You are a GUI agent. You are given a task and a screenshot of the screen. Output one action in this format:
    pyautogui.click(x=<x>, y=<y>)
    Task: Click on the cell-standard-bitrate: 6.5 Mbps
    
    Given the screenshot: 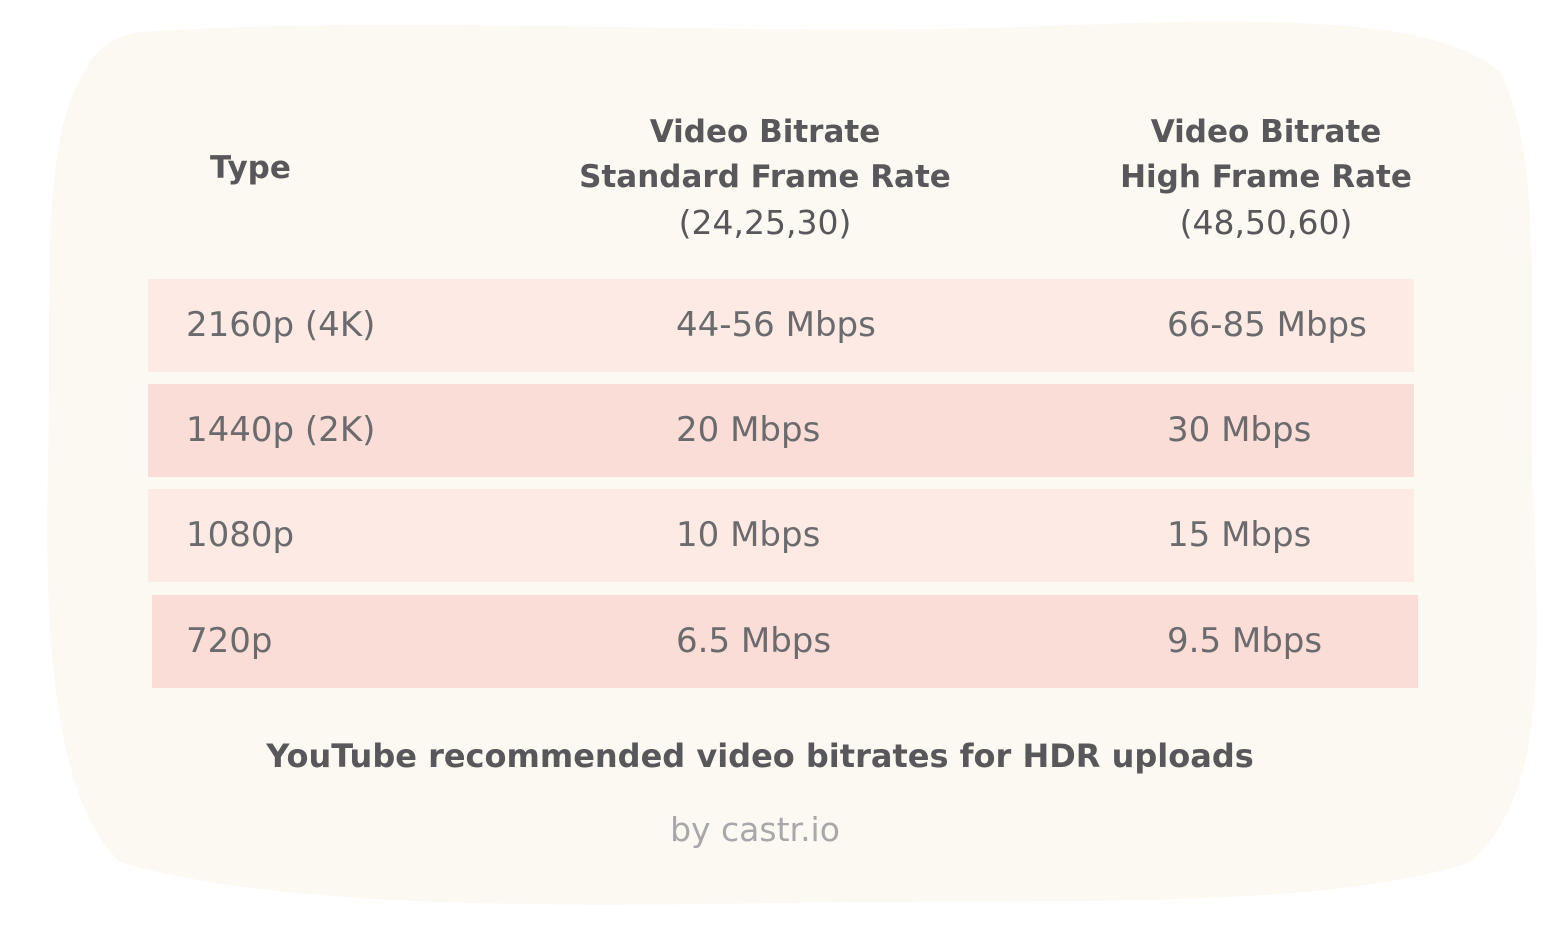 What is the action you would take?
    pyautogui.click(x=754, y=641)
    